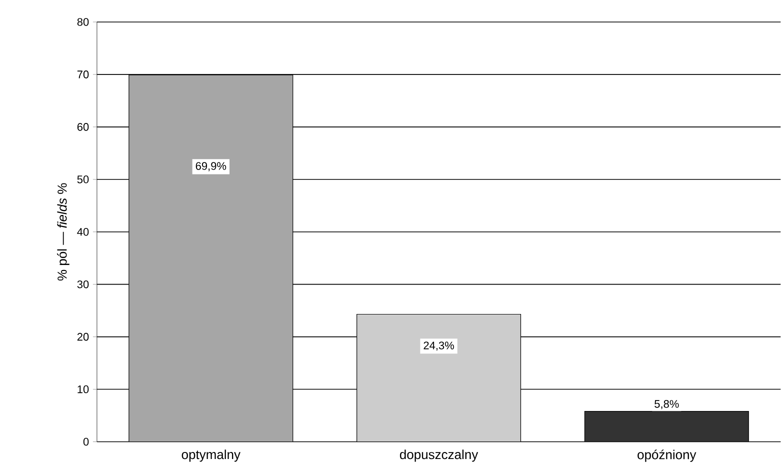 This screenshot has height=476, width=781. I want to click on x-tick-label: dopuszczalny, so click(439, 456).